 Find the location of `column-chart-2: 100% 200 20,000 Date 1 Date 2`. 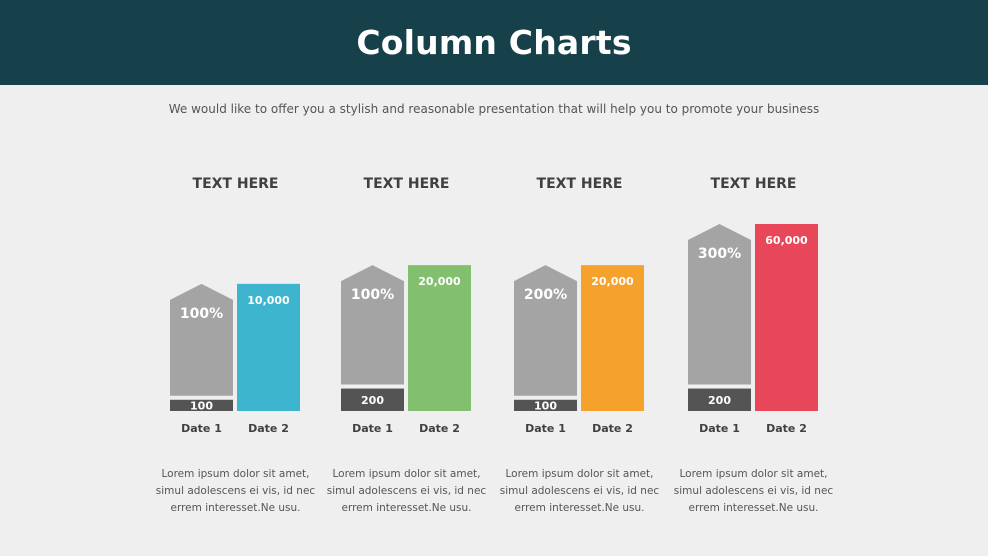

column-chart-2: 100% 200 20,000 Date 1 Date 2 is located at coordinates (406, 350).